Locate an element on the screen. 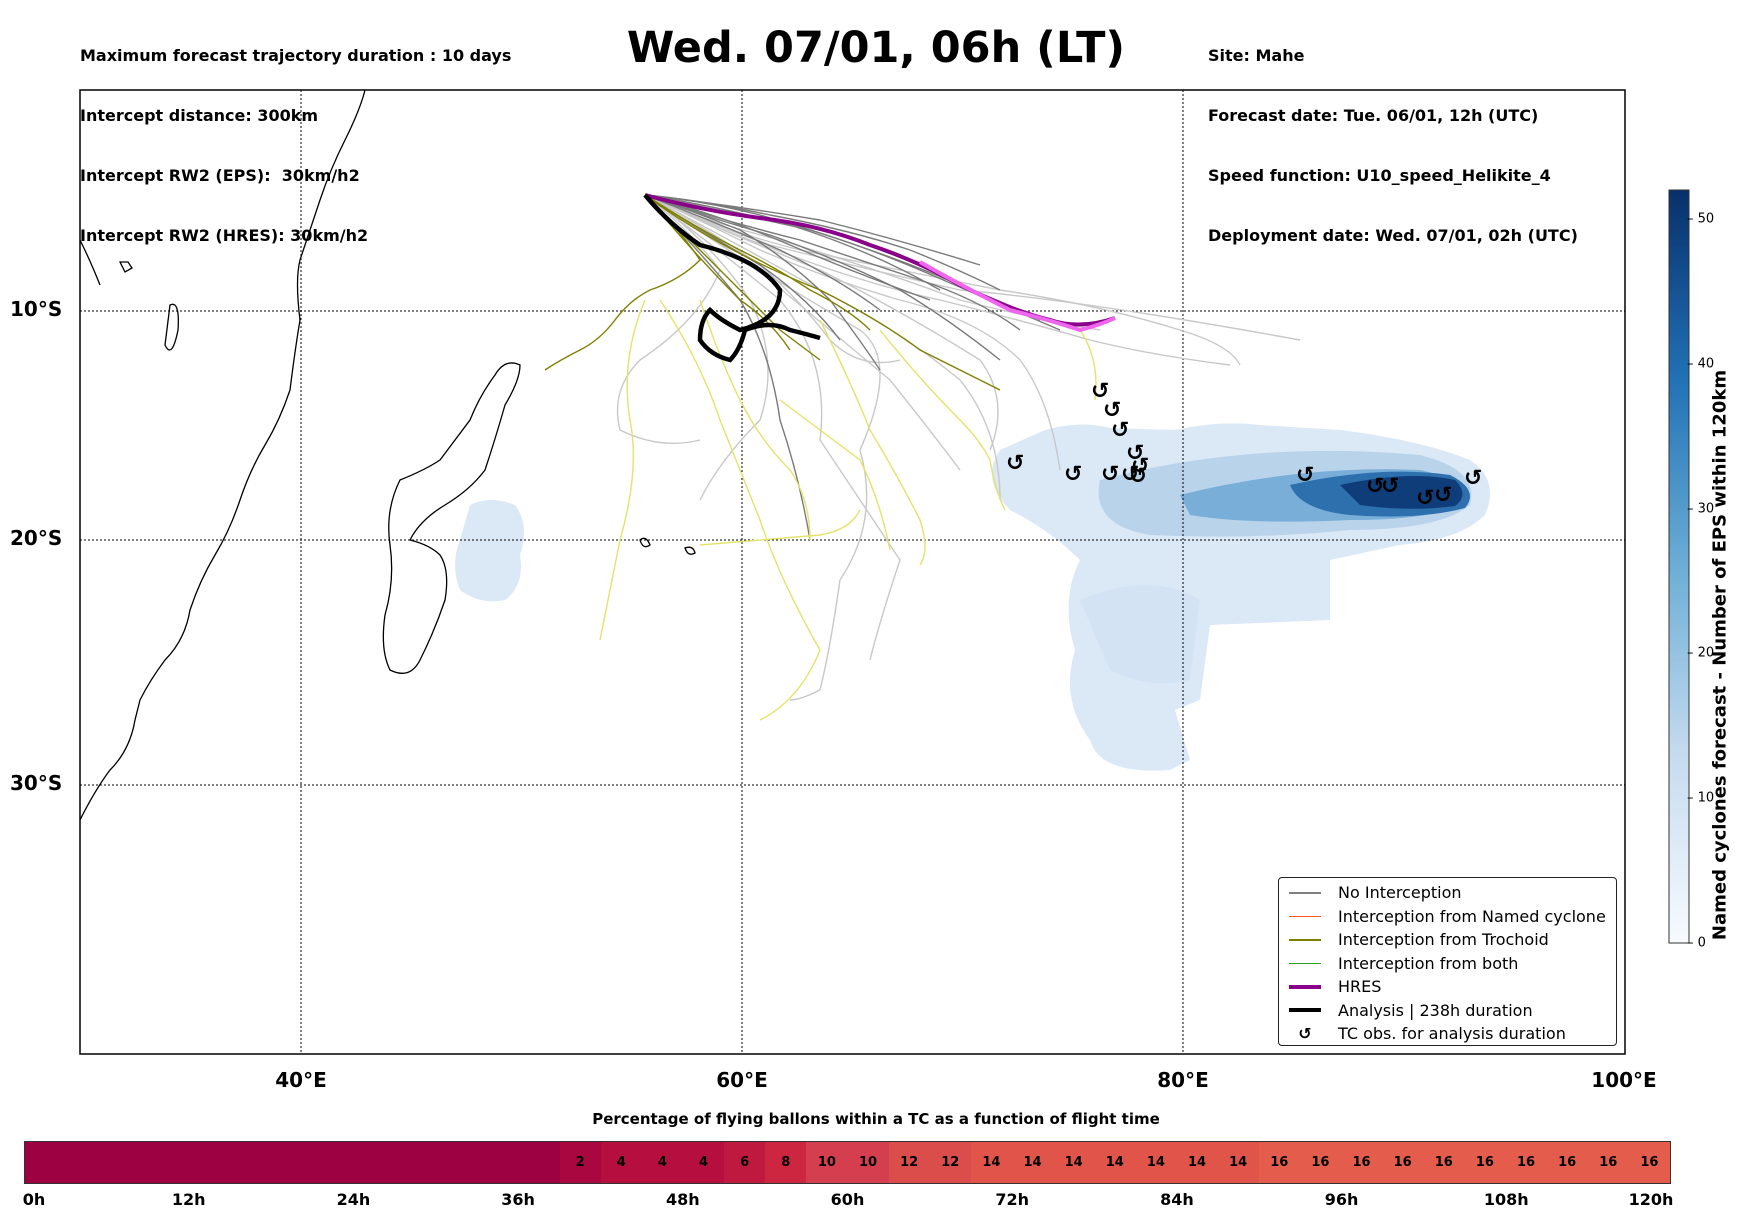  flight-time-tick-label: 96h is located at coordinates (1341, 1199).